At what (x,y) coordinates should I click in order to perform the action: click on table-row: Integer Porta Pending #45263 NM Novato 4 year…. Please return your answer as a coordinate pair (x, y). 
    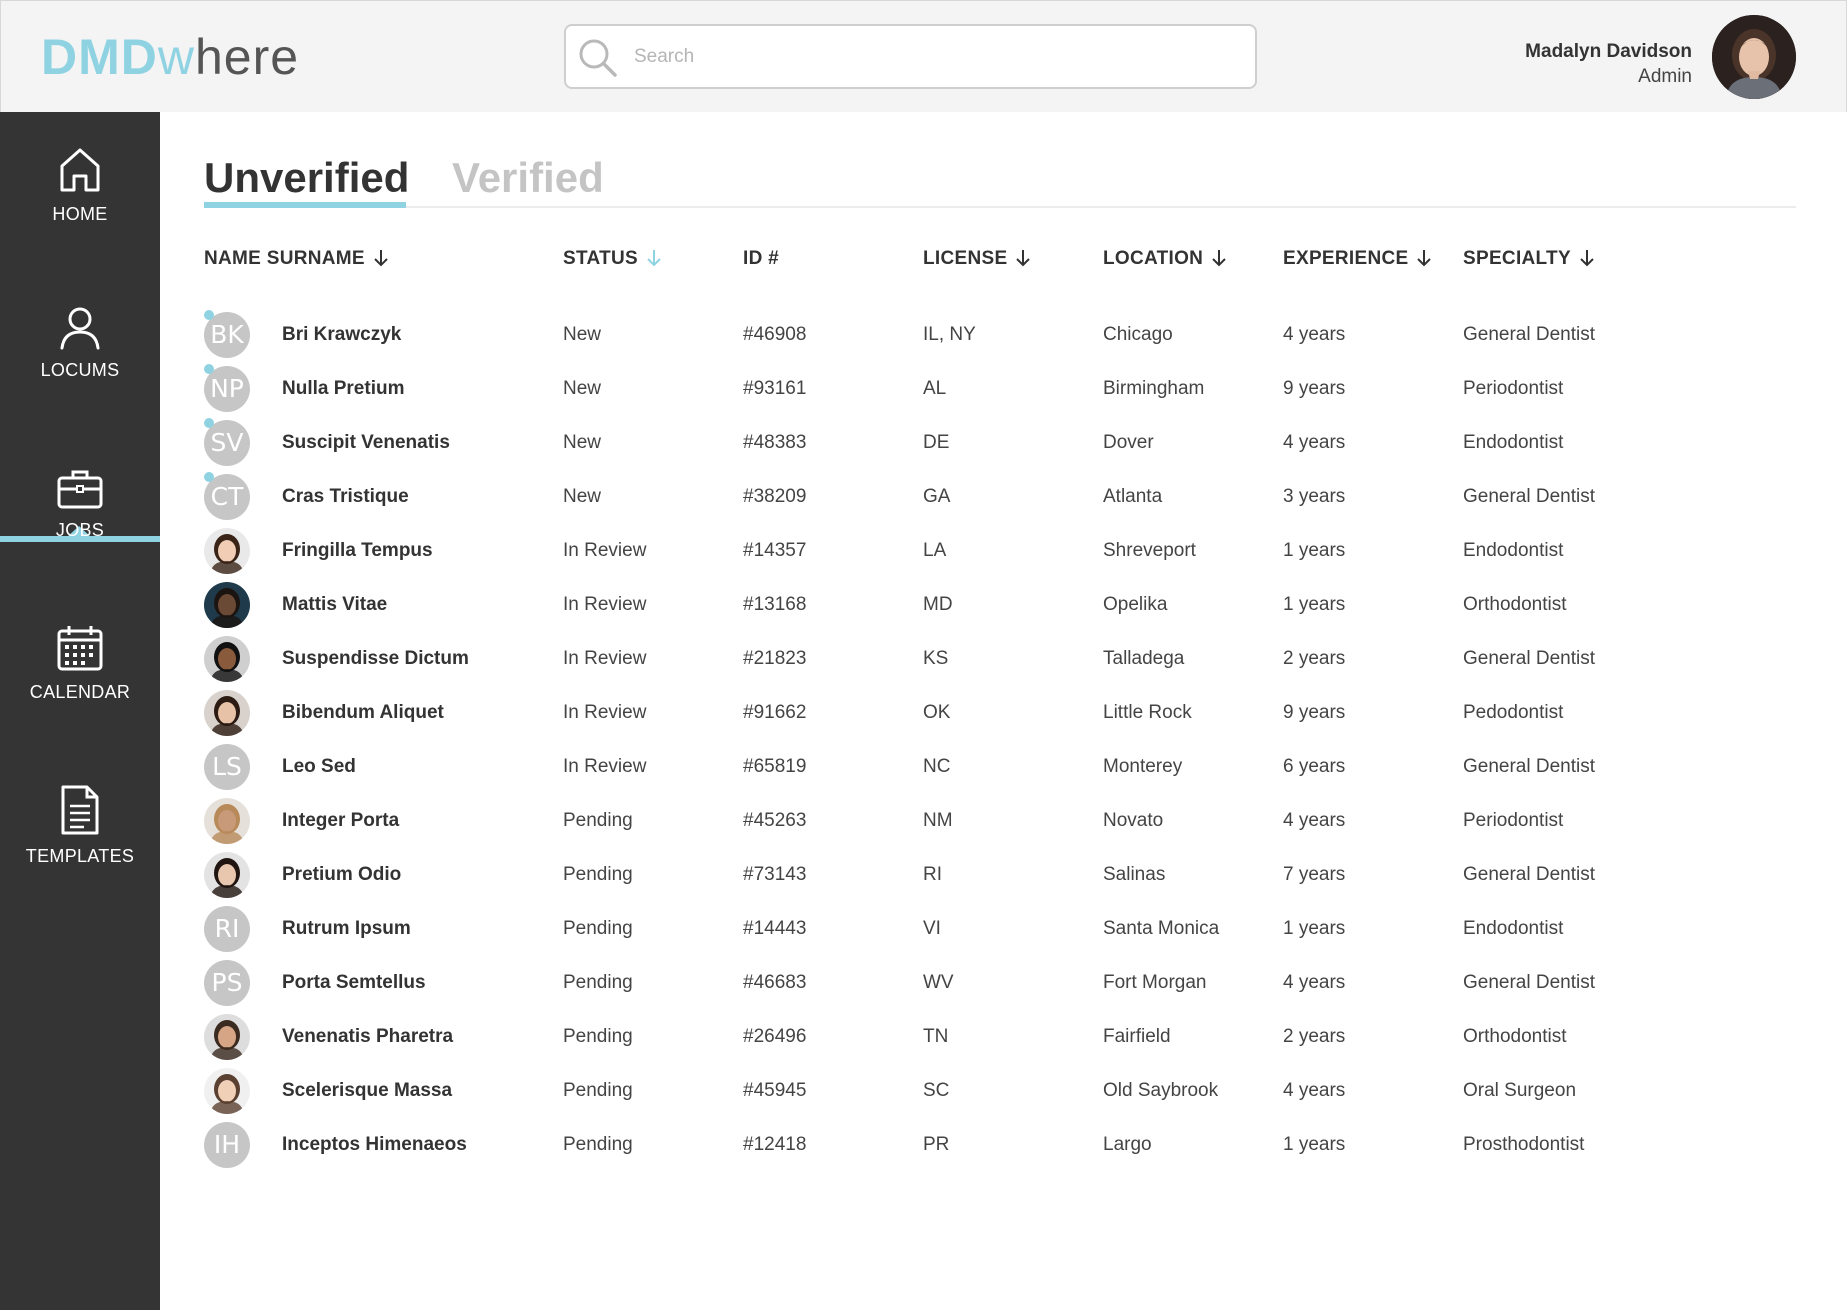
    Looking at the image, I should click on (1000, 821).